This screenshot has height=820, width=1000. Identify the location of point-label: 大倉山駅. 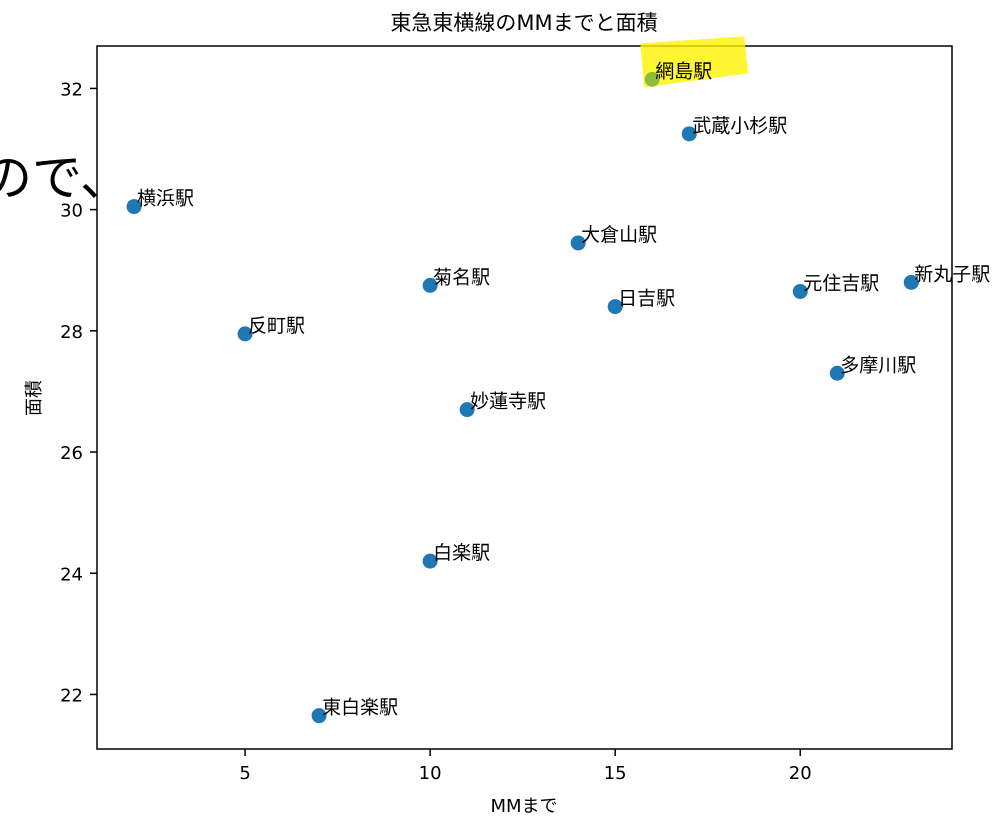
(619, 235).